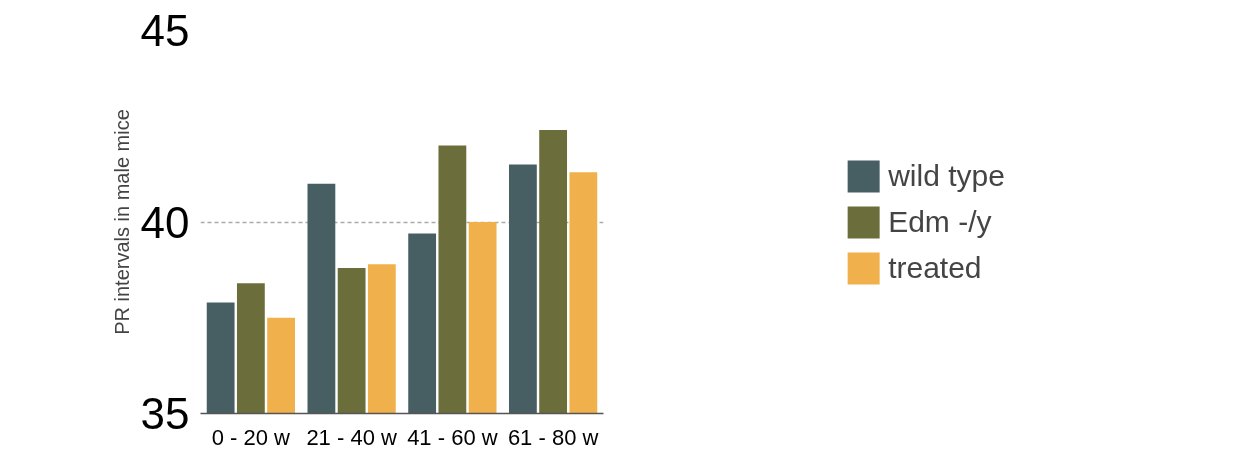 The image size is (1245, 468). I want to click on y-tick-label: 45, so click(165, 30).